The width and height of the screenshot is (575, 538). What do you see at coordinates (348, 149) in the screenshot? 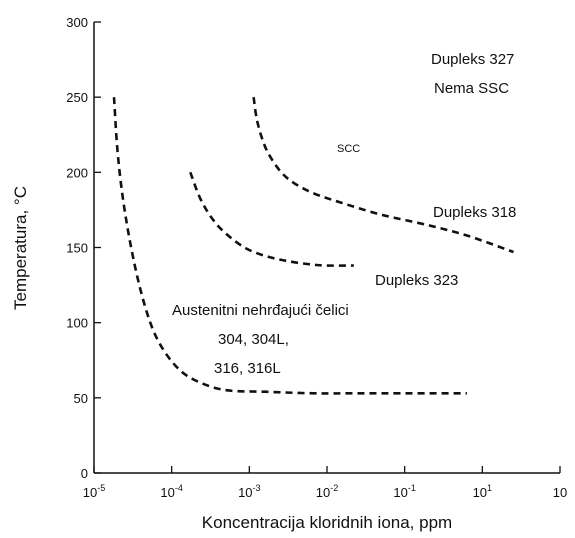
I see `annotation-scc: SCC` at bounding box center [348, 149].